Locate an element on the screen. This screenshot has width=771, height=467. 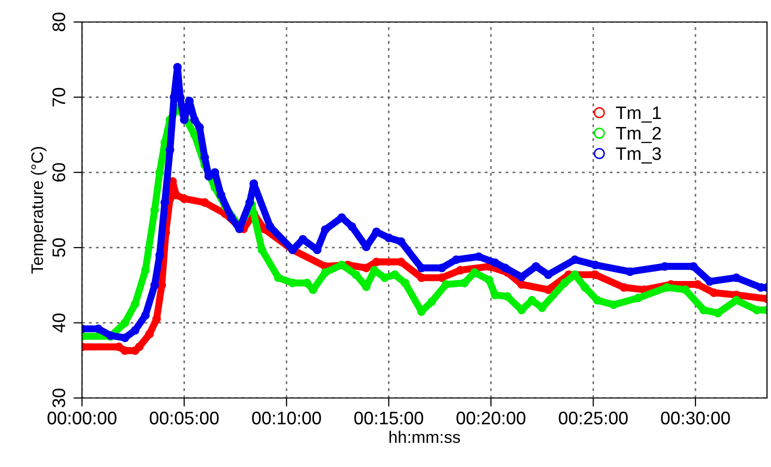
y-tick-label: 80 is located at coordinates (59, 22).